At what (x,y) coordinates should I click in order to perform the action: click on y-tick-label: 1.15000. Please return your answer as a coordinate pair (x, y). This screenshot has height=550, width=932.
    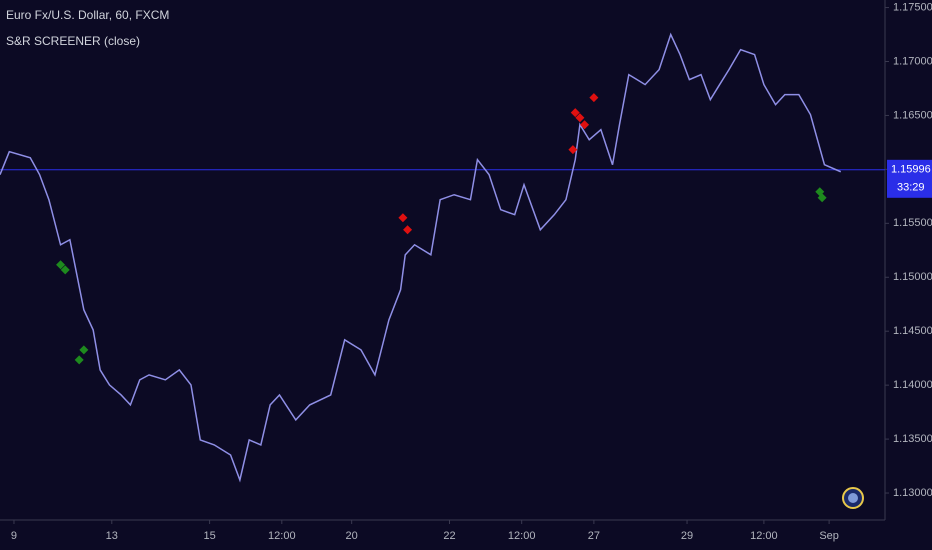
    Looking at the image, I should click on (912, 277).